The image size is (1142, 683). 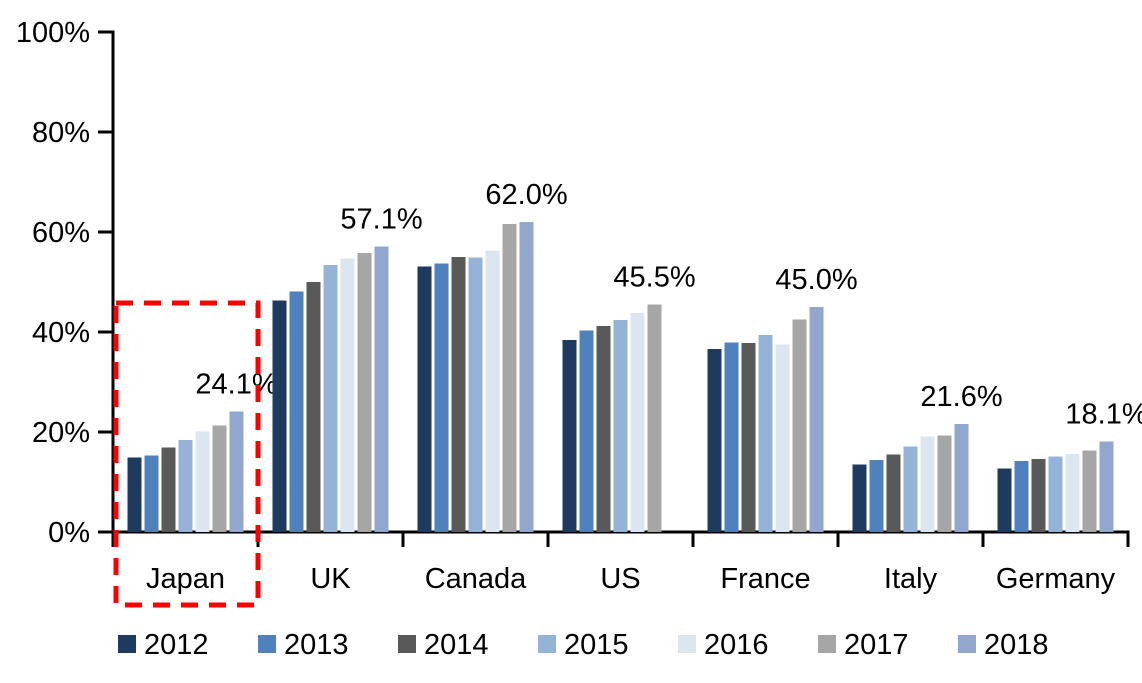 What do you see at coordinates (509, 378) in the screenshot?
I see `bar-canada-2017` at bounding box center [509, 378].